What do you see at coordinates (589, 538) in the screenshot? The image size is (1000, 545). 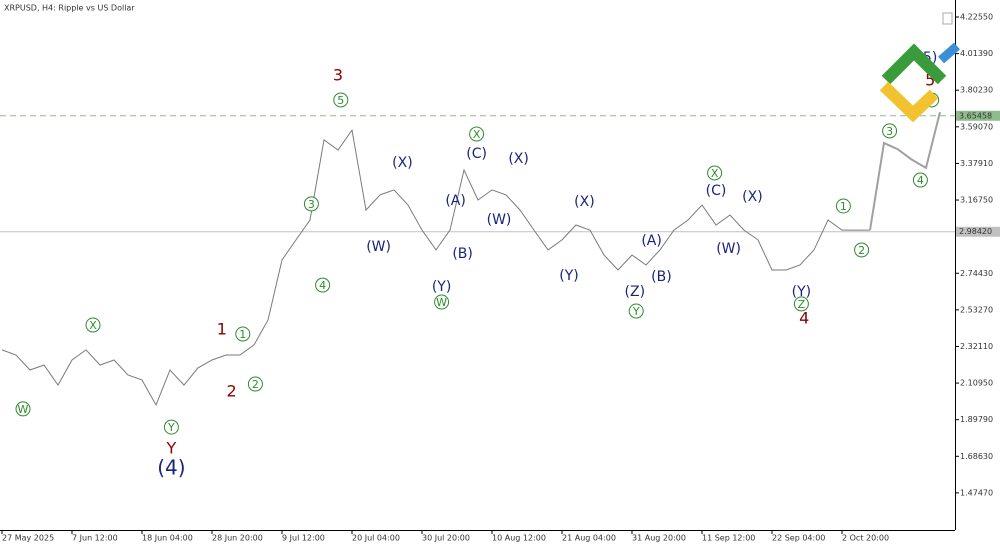 I see `x-tick-label: 21 Aug 04:00` at bounding box center [589, 538].